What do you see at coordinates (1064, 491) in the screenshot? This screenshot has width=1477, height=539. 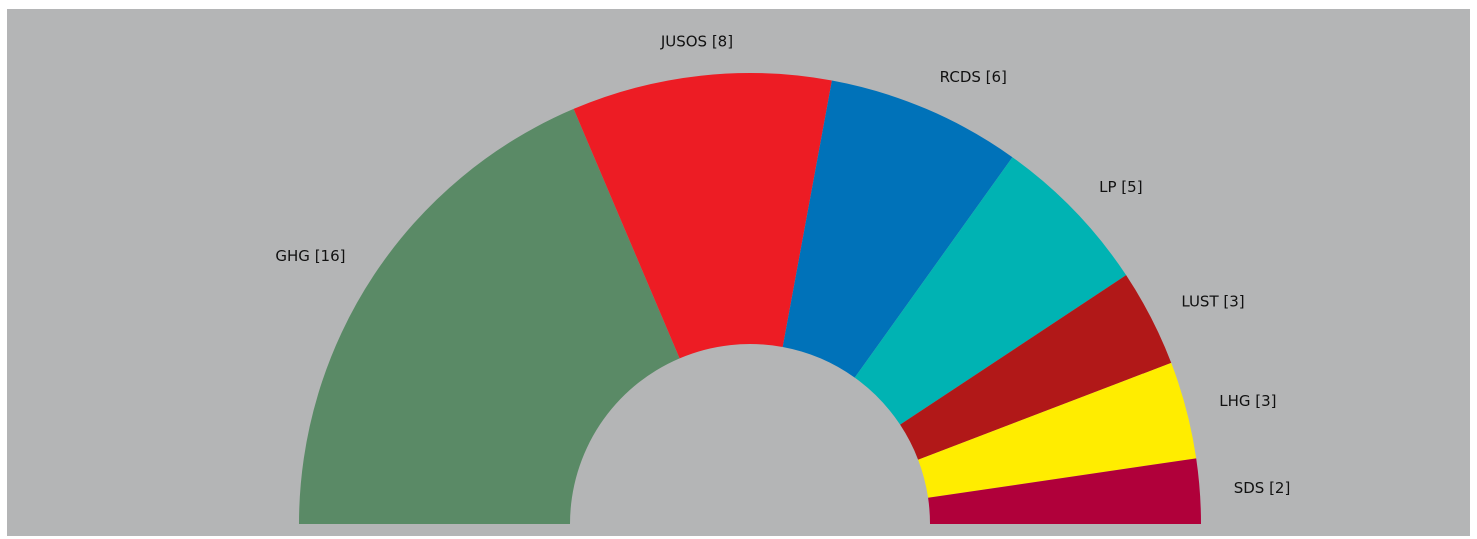 I see `slice-sds` at bounding box center [1064, 491].